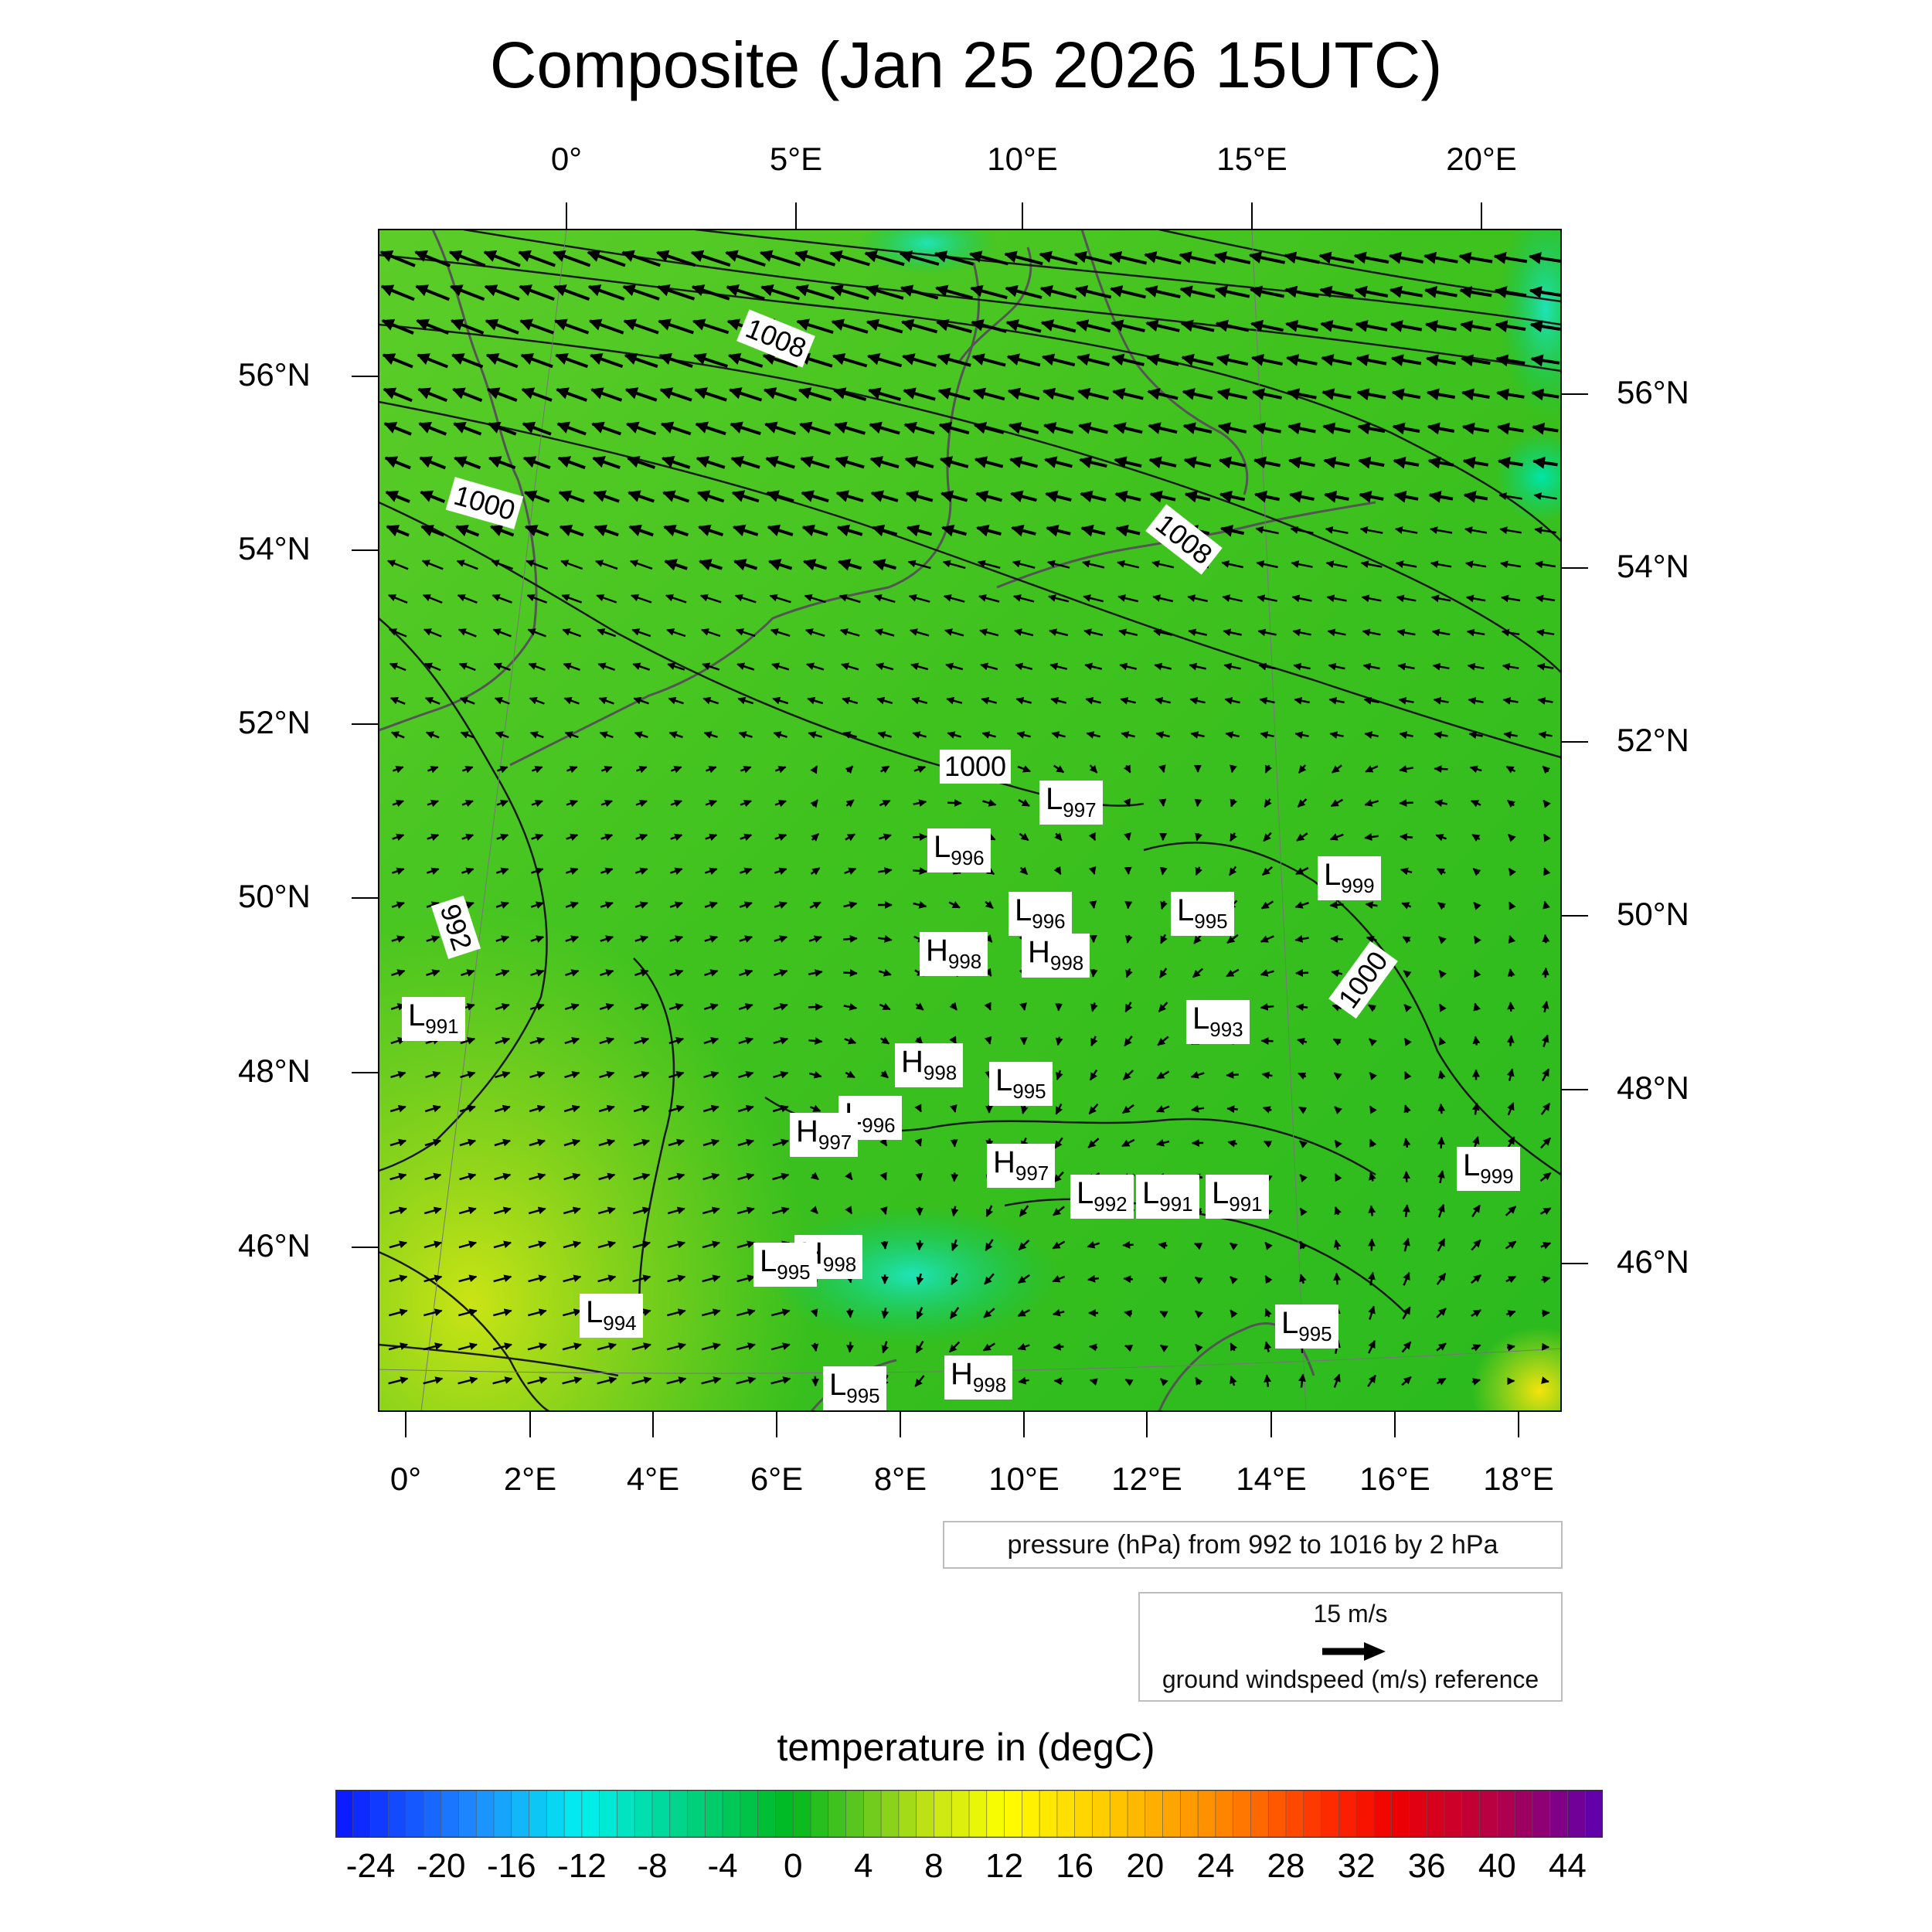  I want to click on left-lat-label: 52°N, so click(275, 722).